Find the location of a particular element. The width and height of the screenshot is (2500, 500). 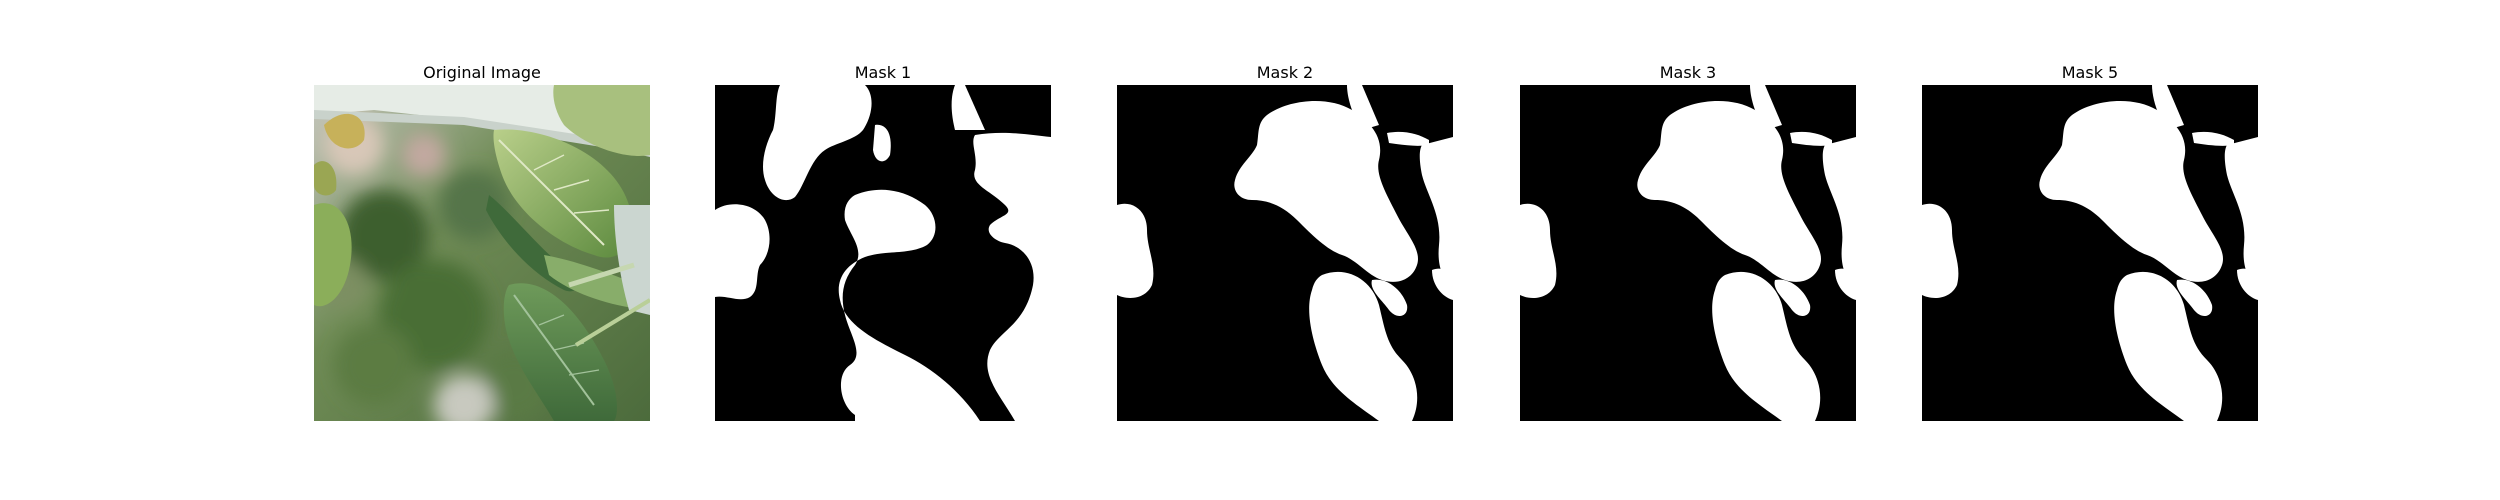

mask-panel: Mask 1 is located at coordinates (883, 241).